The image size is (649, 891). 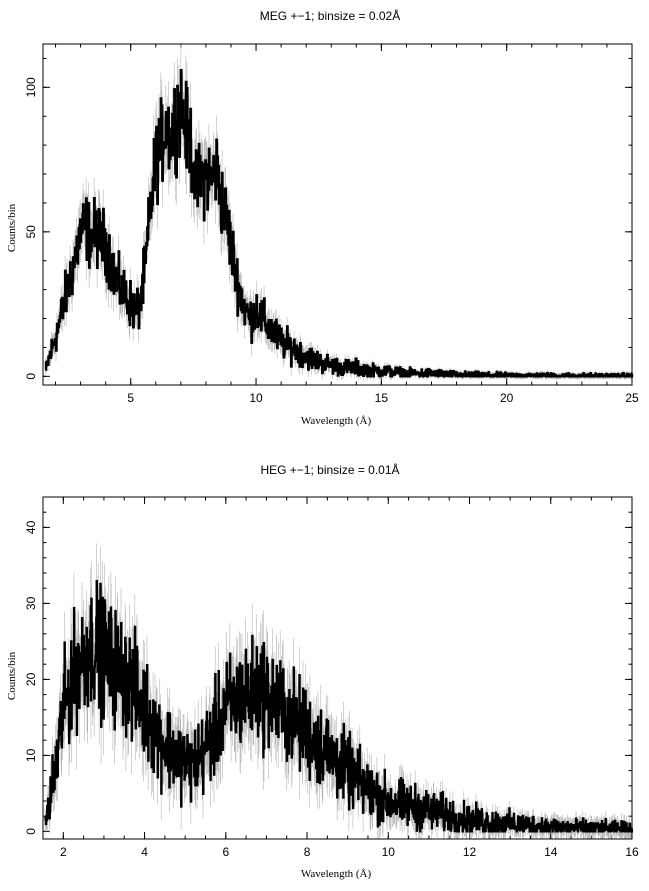 I want to click on heg-y-tick-label-0: 0, so click(x=31, y=831).